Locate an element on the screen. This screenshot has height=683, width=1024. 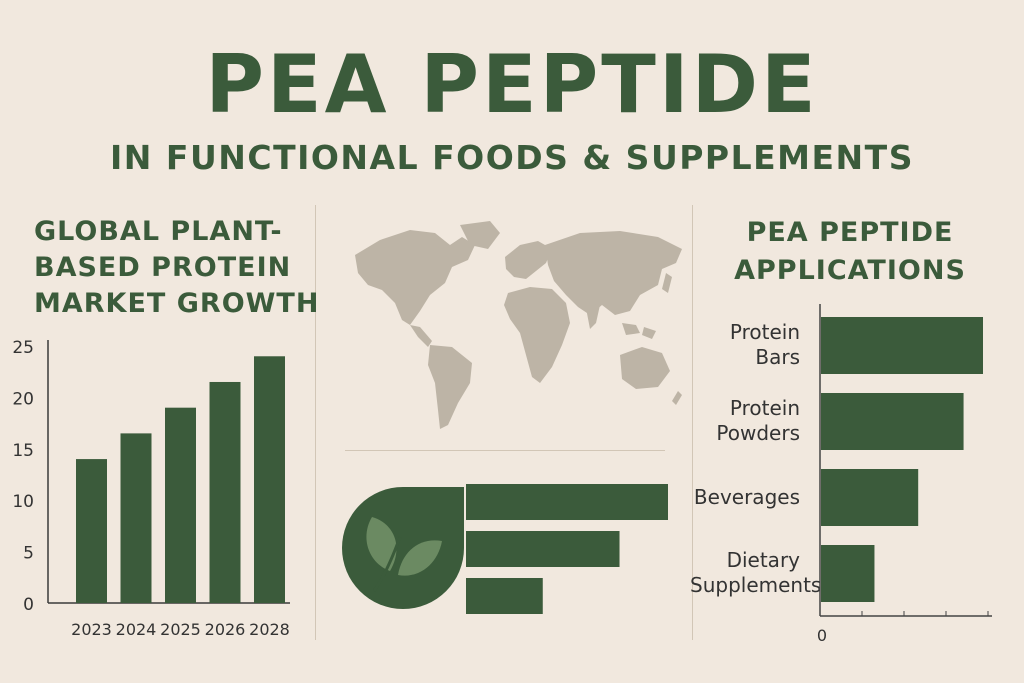
y-tick-label: 20 is located at coordinates (23, 399).